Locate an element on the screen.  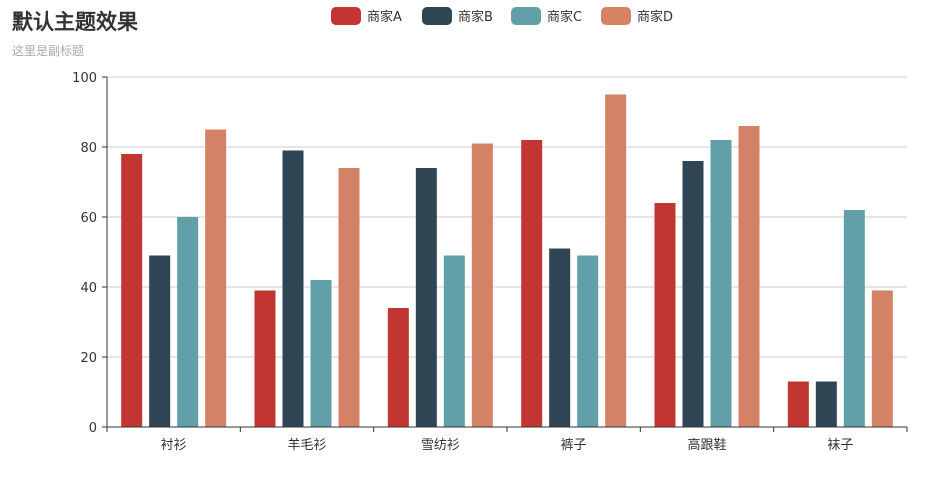
legend: 商家A 商家B 商家C 商家D is located at coordinates (502, 16).